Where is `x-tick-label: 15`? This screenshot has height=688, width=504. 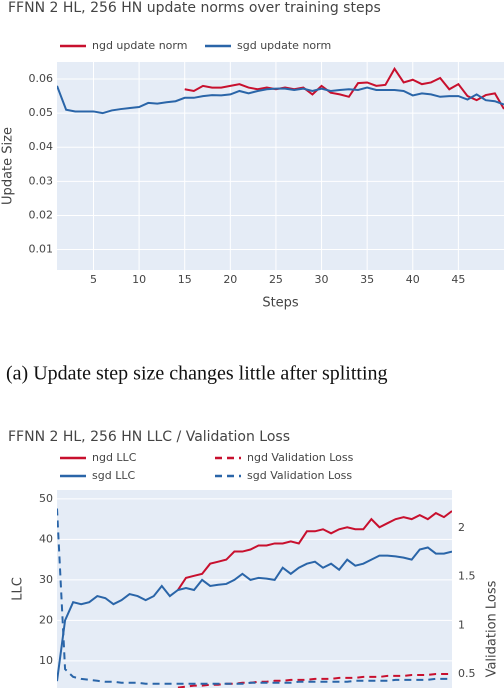 x-tick-label: 15 is located at coordinates (185, 279).